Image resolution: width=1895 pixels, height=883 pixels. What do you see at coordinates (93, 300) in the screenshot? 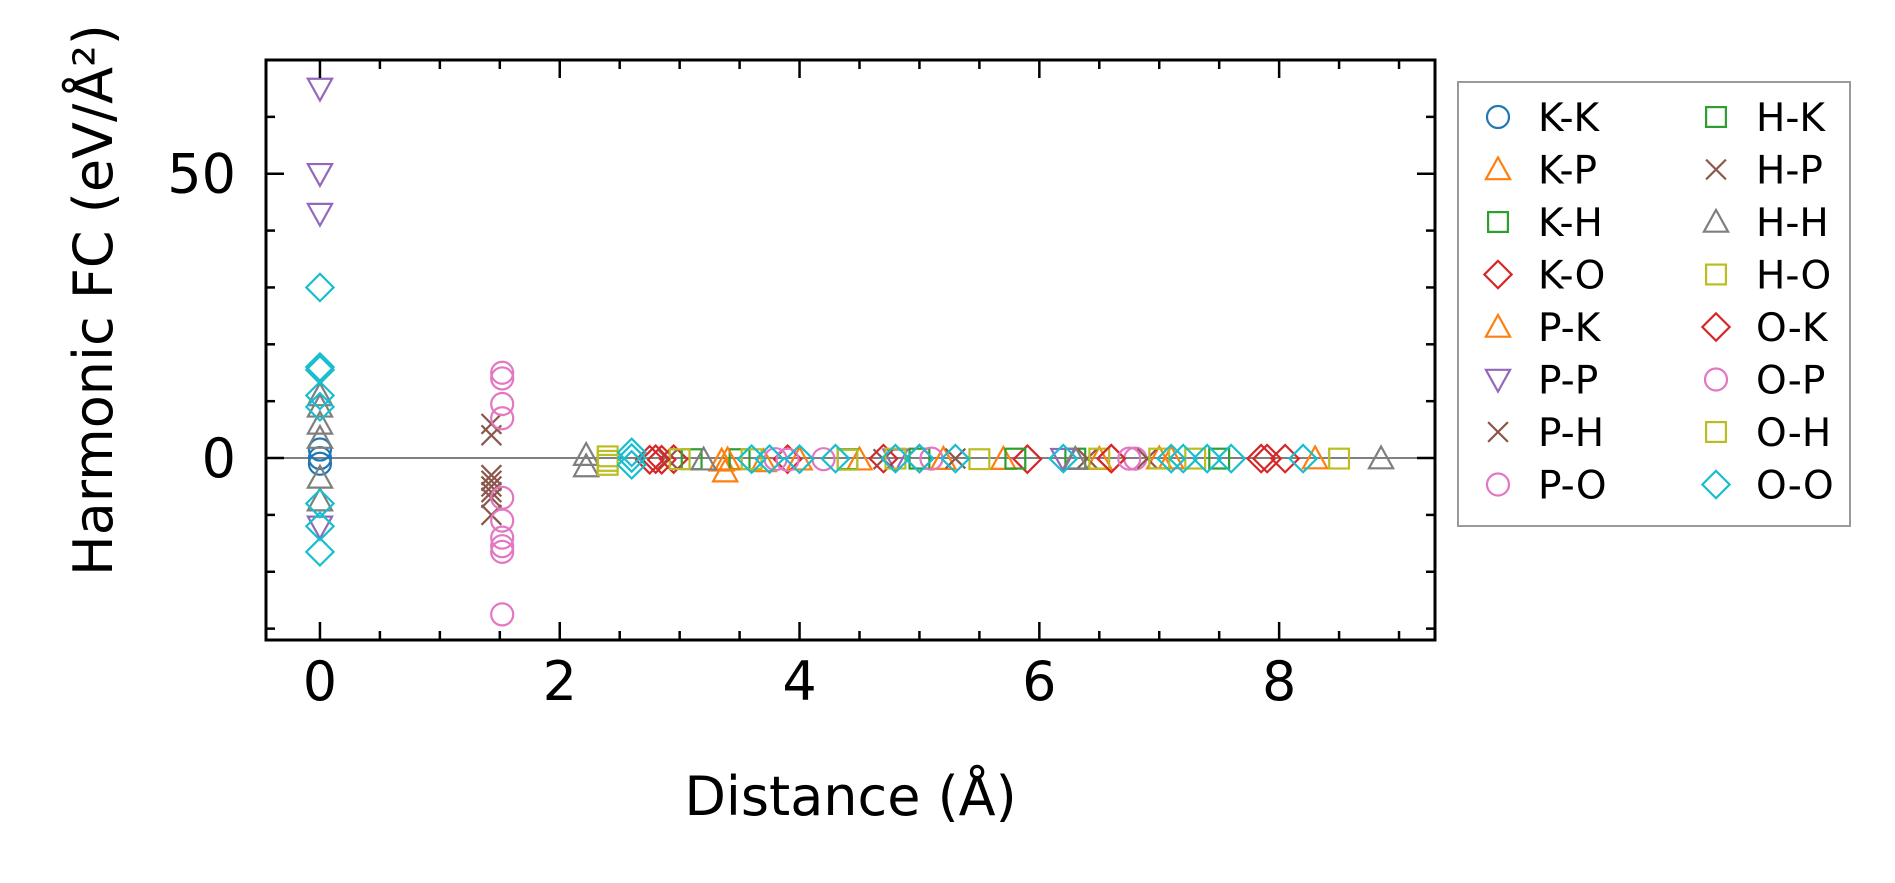
I see `y-axis-label: Harmonic FC (eV/Å²)` at bounding box center [93, 300].